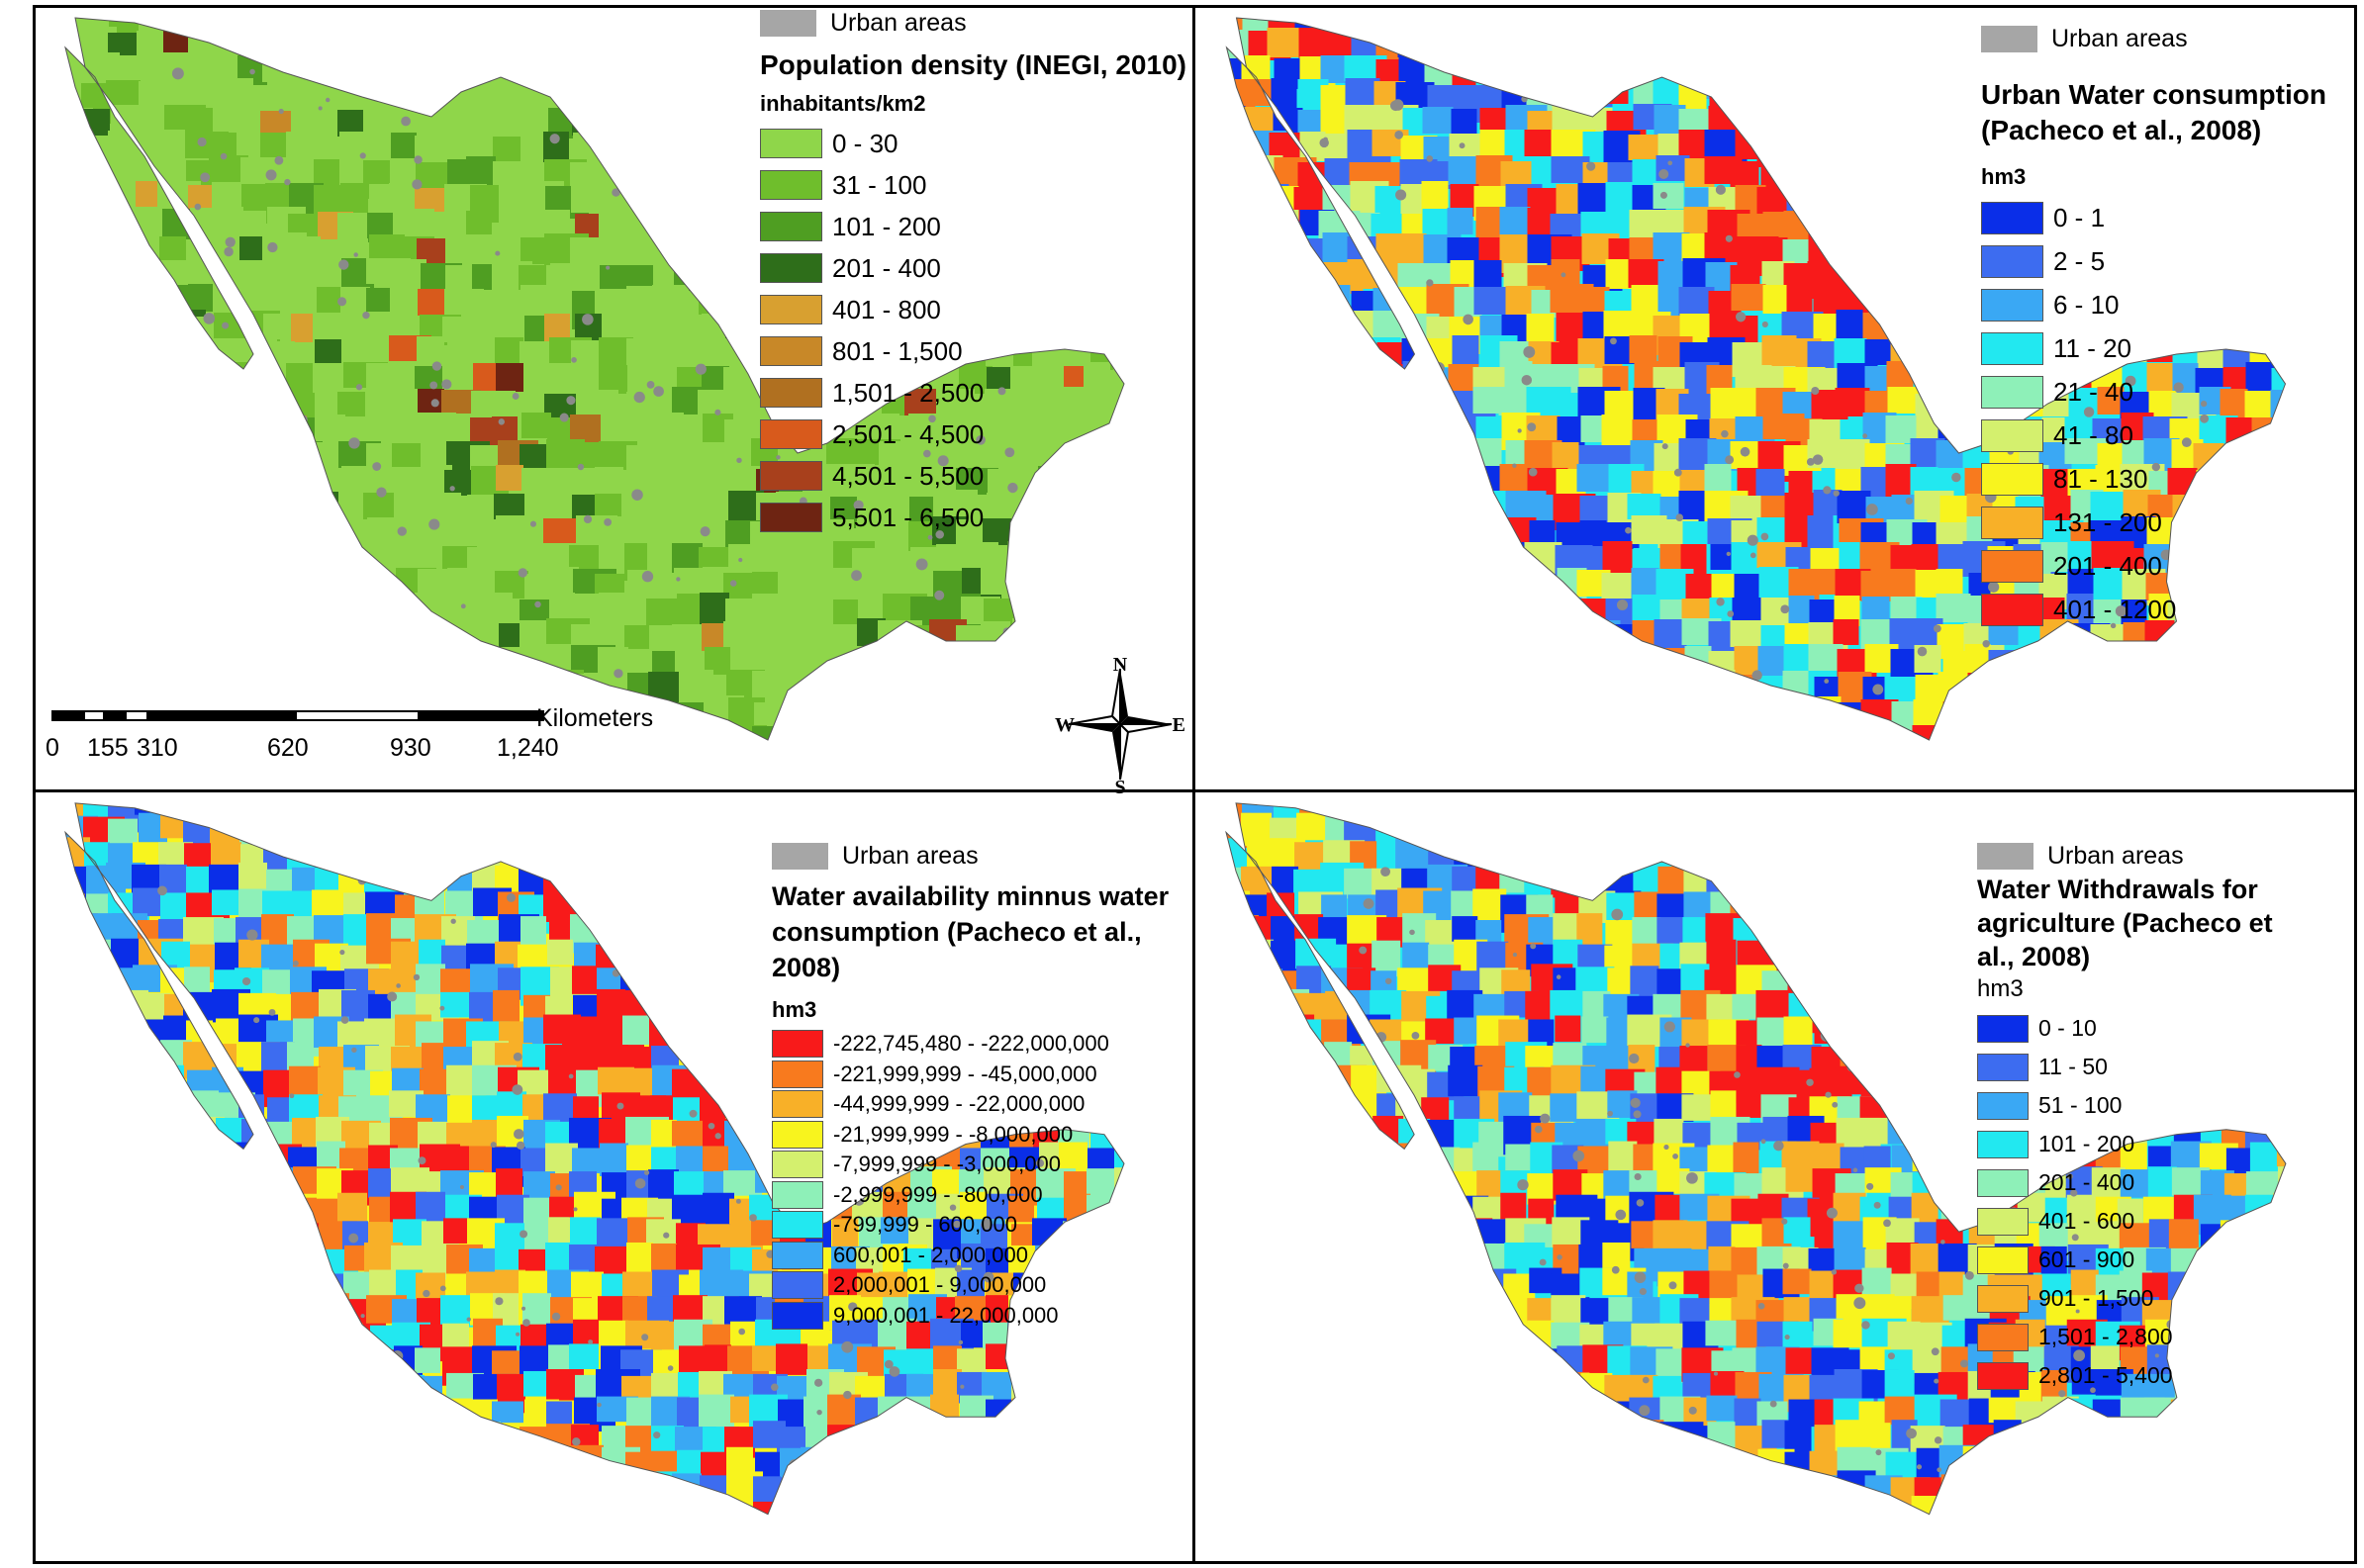 The height and width of the screenshot is (1568, 2364). I want to click on legend-class-label: 600,001 - 2,000,000, so click(930, 1254).